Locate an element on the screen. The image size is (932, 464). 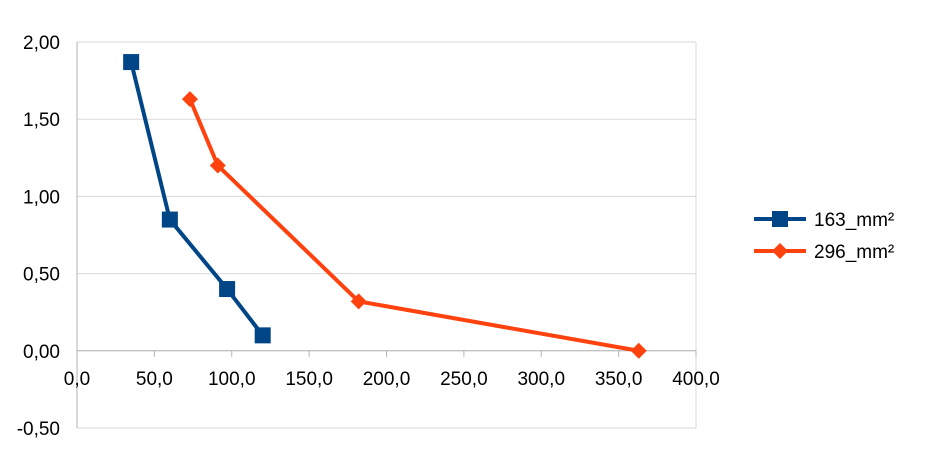
legend-item-2: 296_mm² is located at coordinates (824, 252).